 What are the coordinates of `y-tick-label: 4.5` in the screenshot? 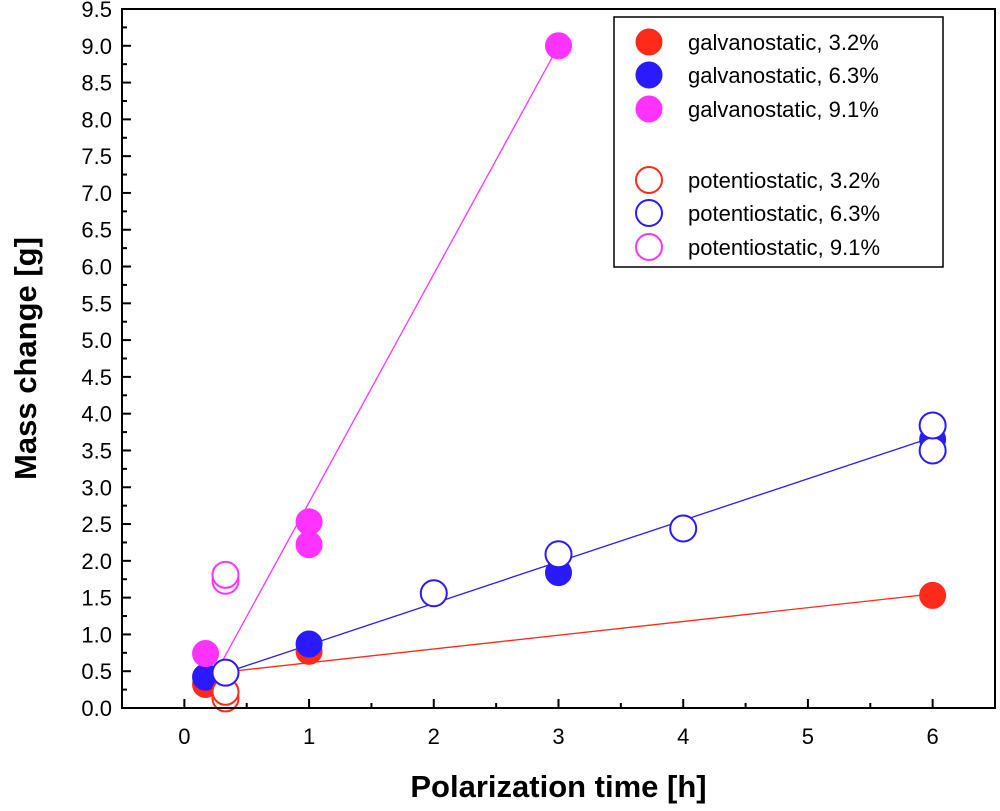 It's located at (96, 377).